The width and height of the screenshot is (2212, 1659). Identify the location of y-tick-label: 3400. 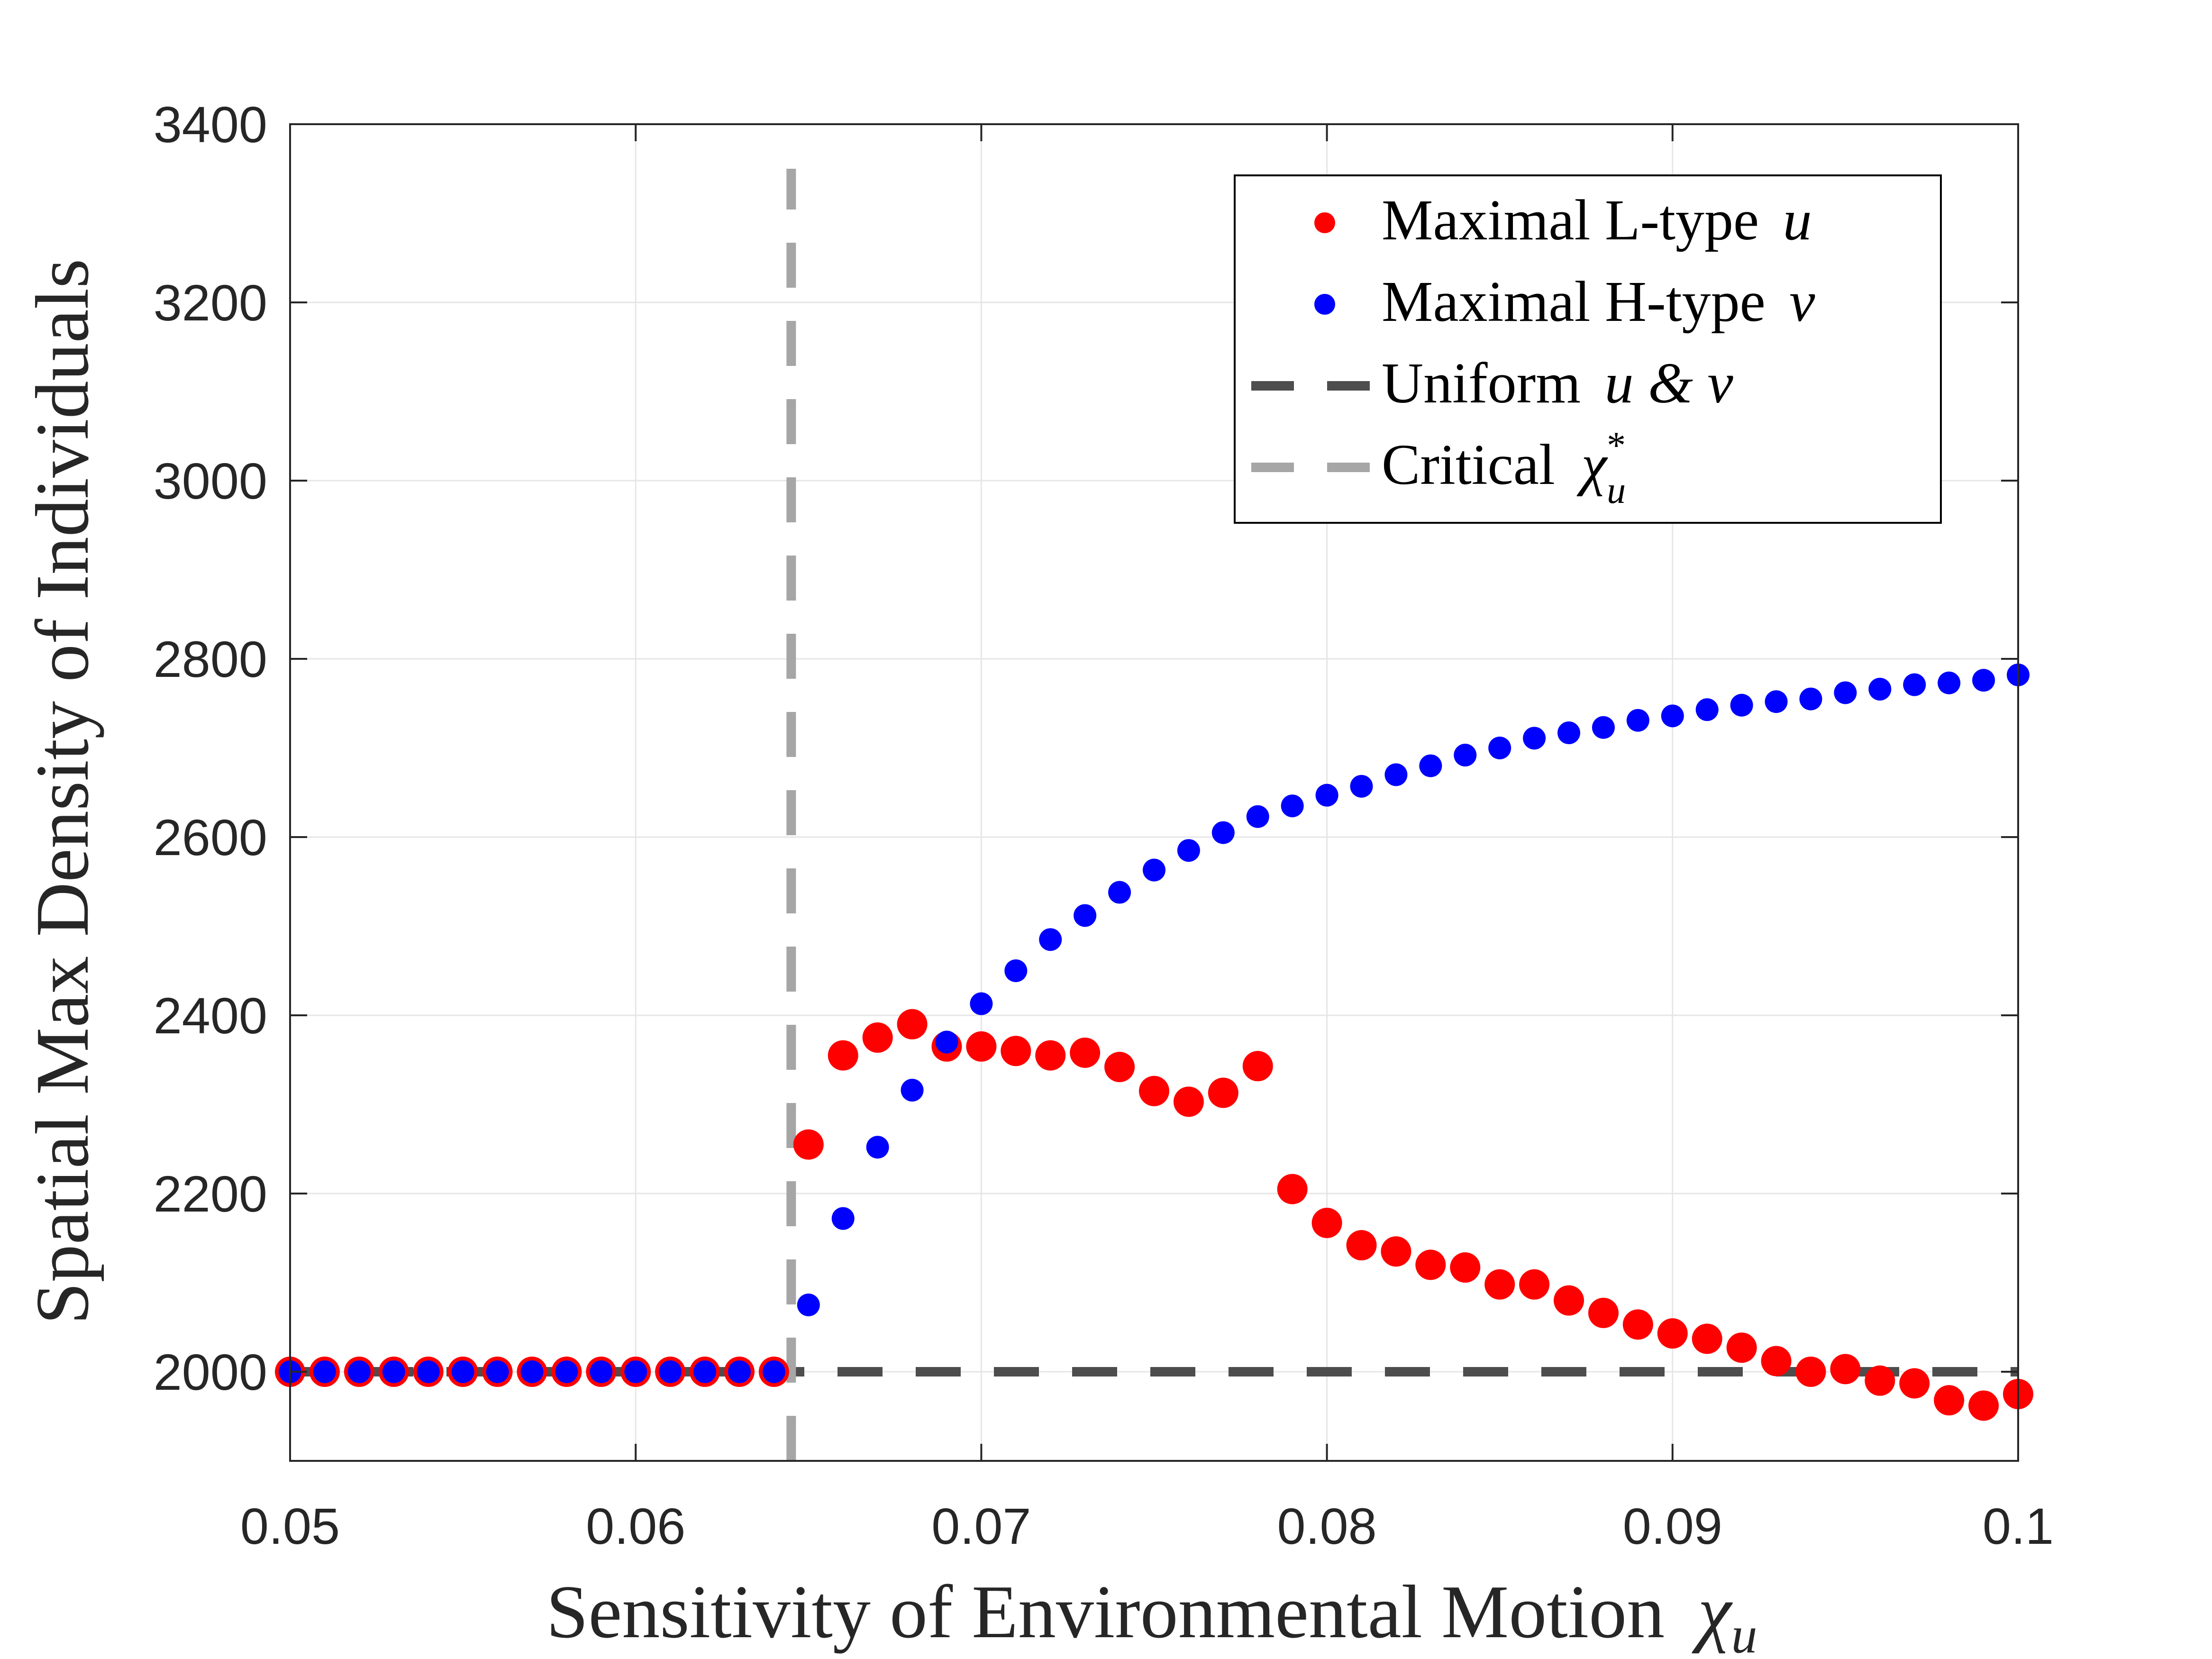
(210, 124).